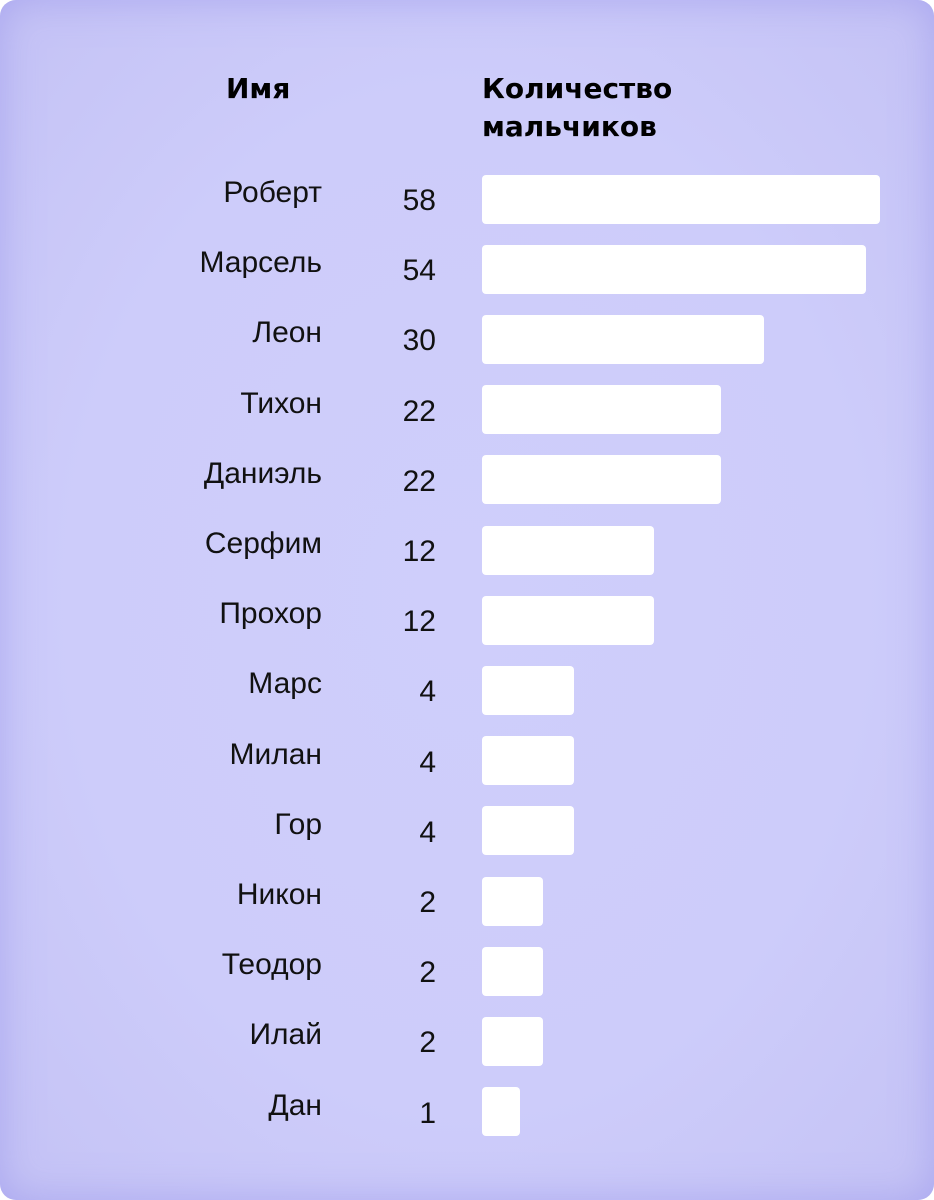 This screenshot has height=1200, width=934. Describe the element at coordinates (275, 754) in the screenshot. I see `category-label: Милан` at that location.